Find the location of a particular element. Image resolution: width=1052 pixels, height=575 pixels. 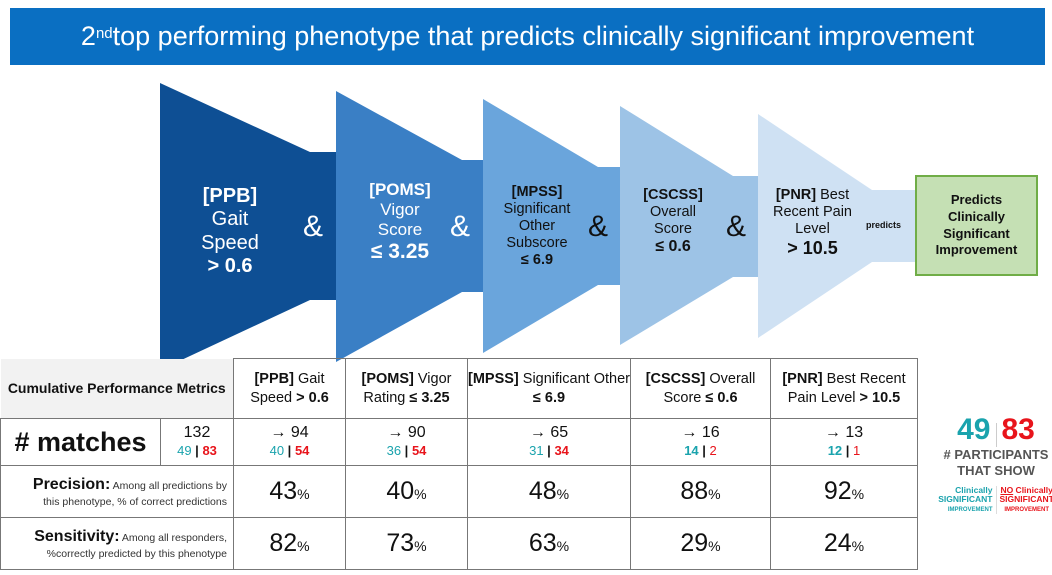

matches-cell: → 65 31 | 34 is located at coordinates (549, 442).